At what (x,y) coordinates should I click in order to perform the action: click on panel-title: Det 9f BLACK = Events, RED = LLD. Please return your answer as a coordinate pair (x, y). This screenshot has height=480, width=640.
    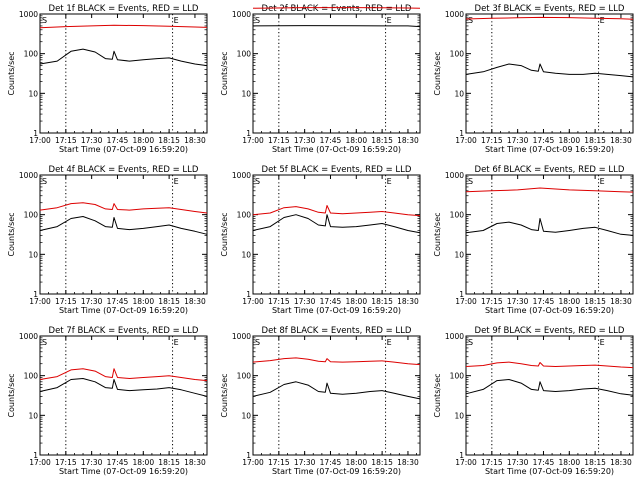
    Looking at the image, I should click on (550, 331).